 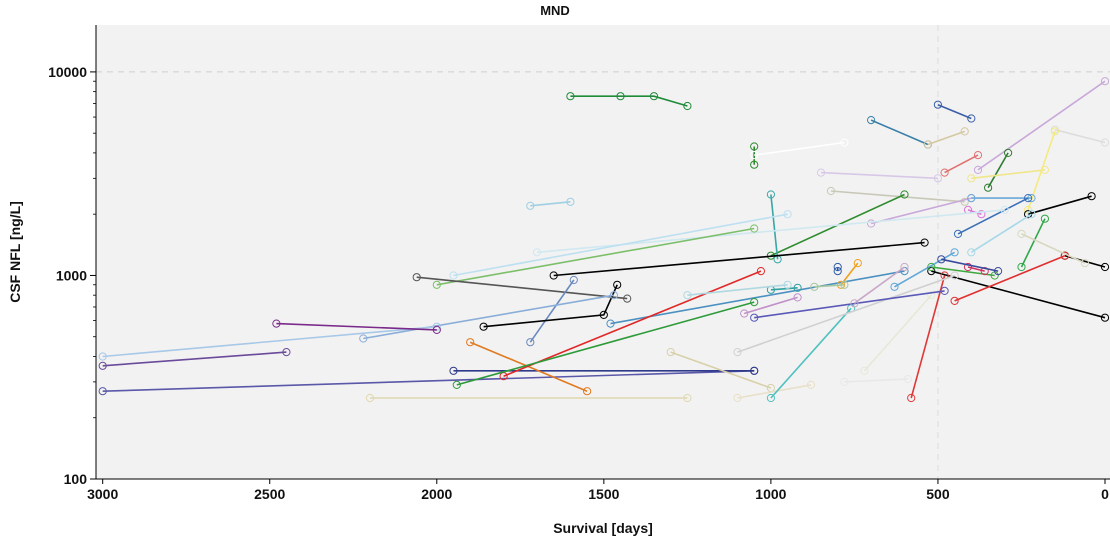 I want to click on chart-title: MND, so click(x=555, y=10).